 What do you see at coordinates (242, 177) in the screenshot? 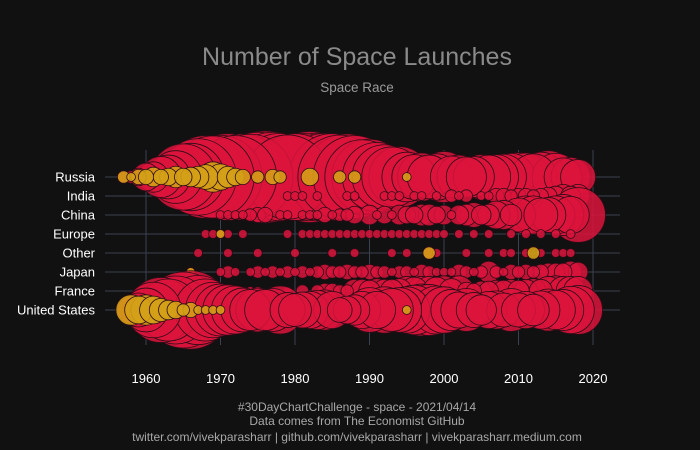
I see `space-race-bubble-russia-1973` at bounding box center [242, 177].